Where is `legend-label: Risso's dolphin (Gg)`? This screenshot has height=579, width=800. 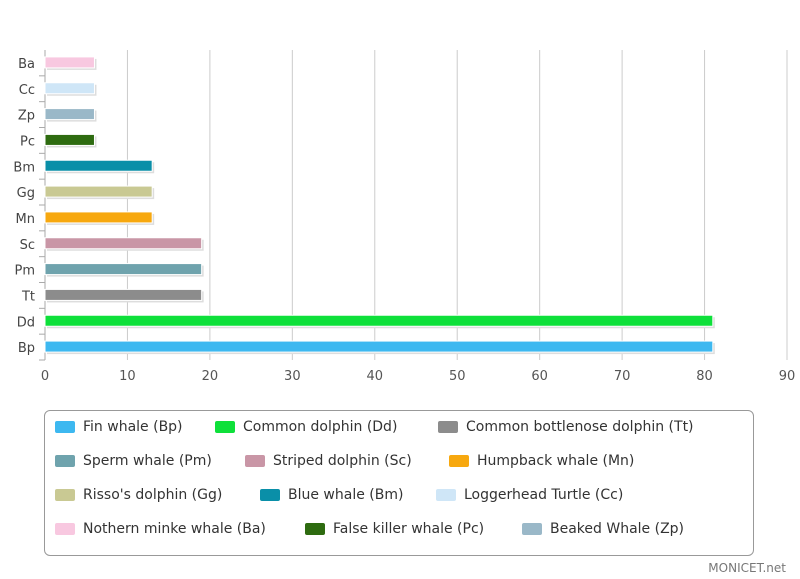 legend-label: Risso's dolphin (Gg) is located at coordinates (153, 495).